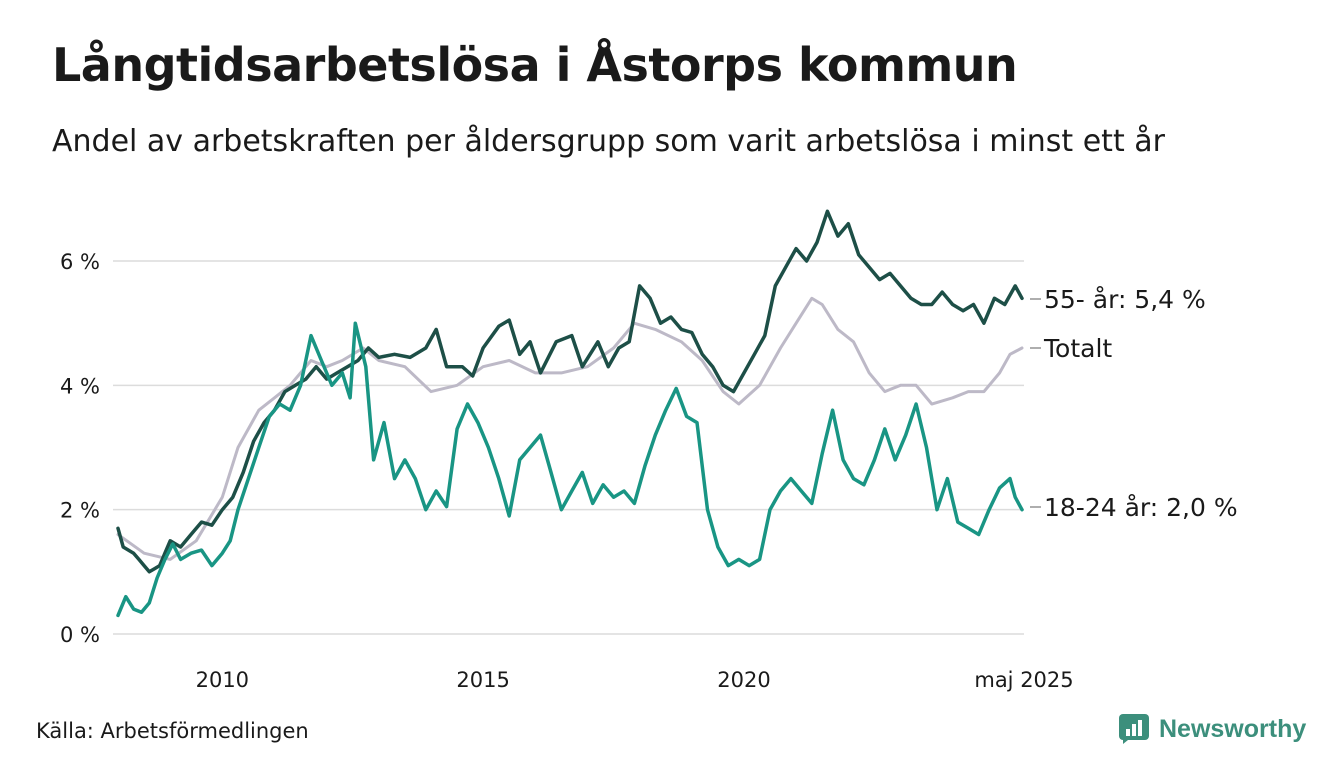 This screenshot has width=1340, height=780. Describe the element at coordinates (743, 680) in the screenshot. I see `x-tick-label: 2020` at that location.